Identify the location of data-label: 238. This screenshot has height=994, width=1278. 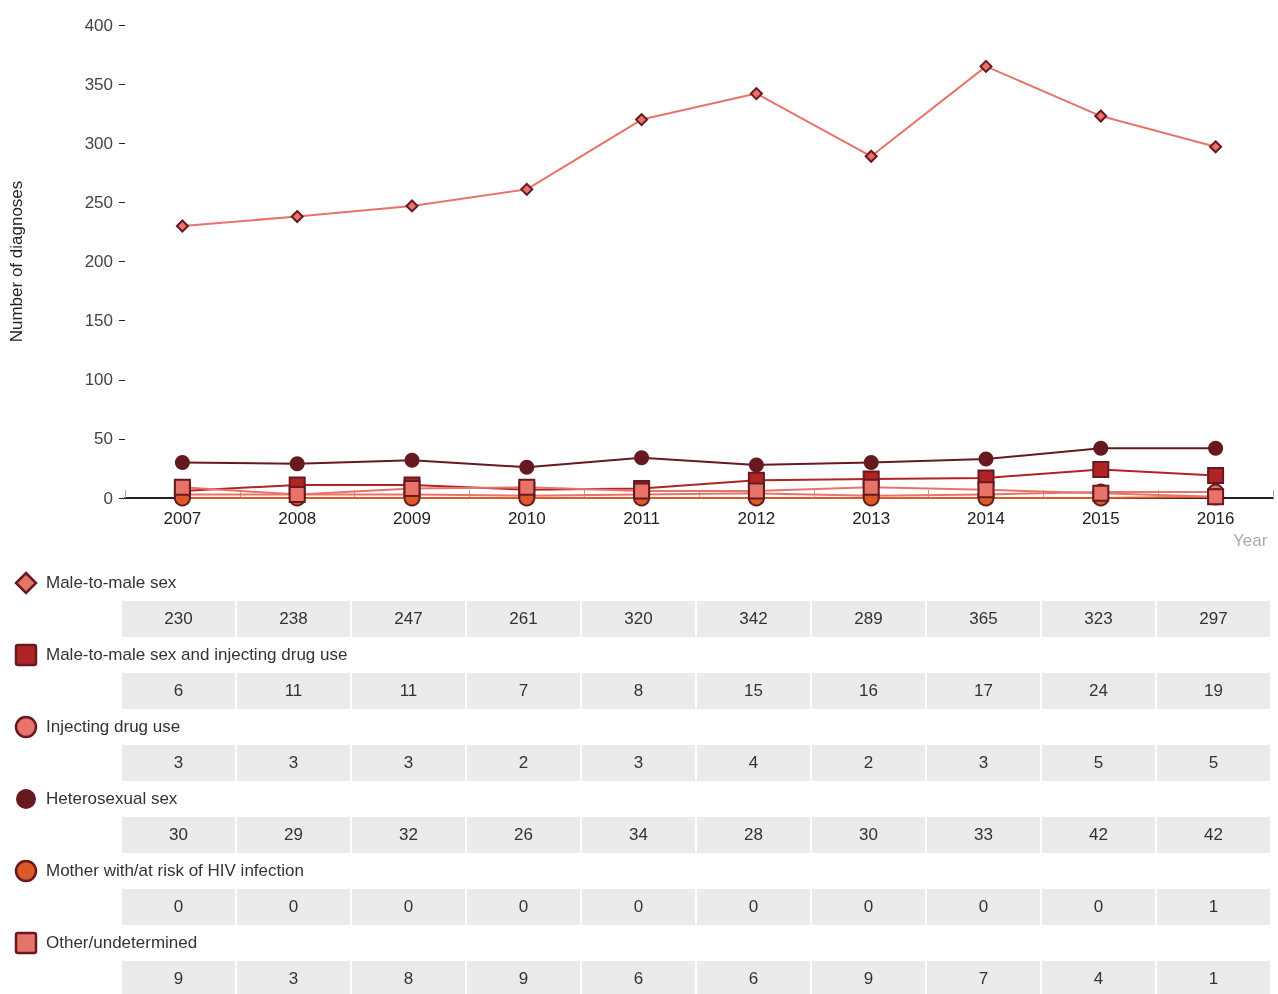
(293, 619).